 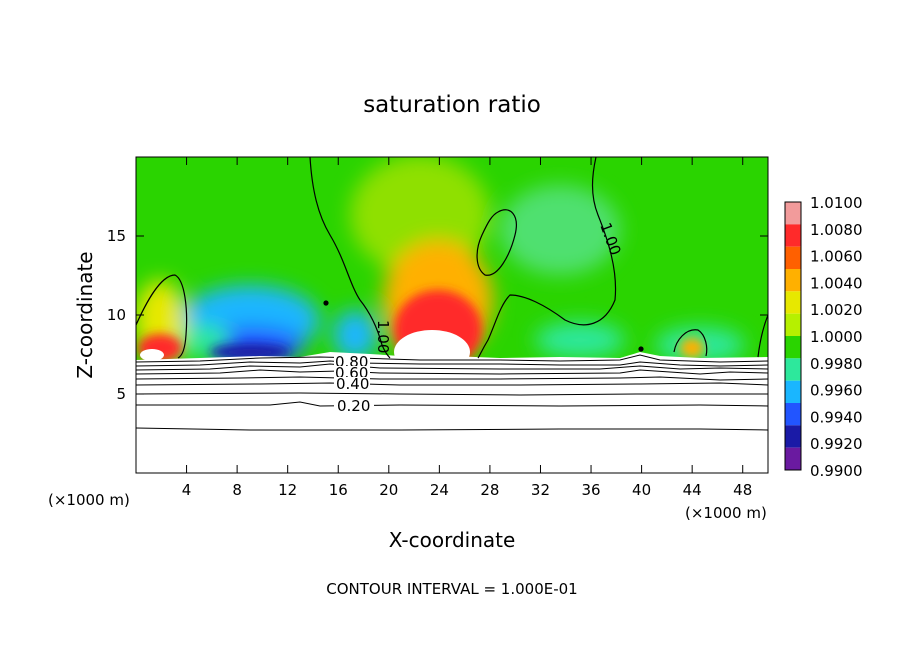 What do you see at coordinates (287, 490) in the screenshot?
I see `x-tick-label: 12` at bounding box center [287, 490].